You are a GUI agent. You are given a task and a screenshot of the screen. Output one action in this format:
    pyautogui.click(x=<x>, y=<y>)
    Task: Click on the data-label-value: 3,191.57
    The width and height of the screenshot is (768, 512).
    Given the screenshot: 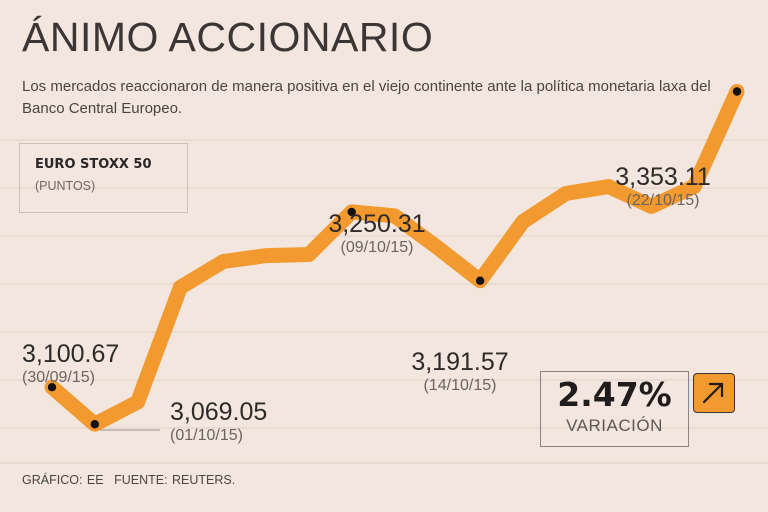 What is the action you would take?
    pyautogui.click(x=460, y=362)
    